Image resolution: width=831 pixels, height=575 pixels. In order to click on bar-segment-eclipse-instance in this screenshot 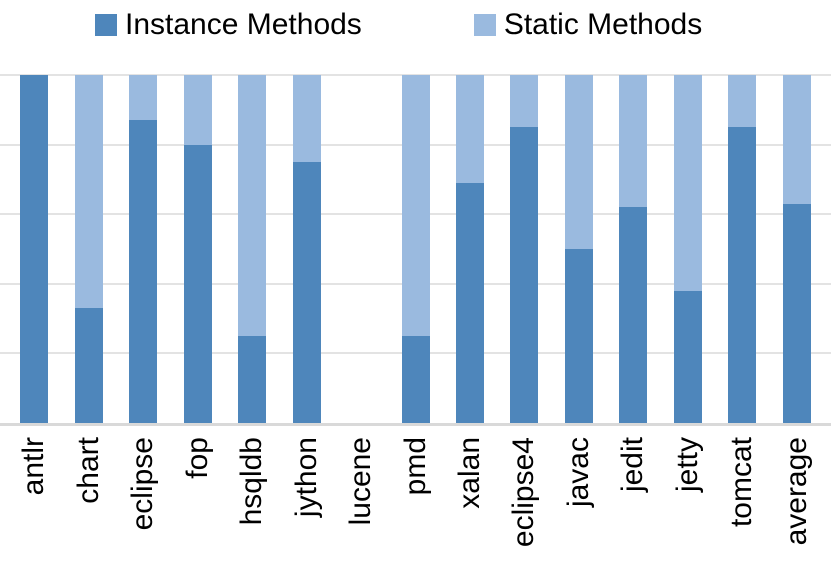, I will do `click(143, 271)`.